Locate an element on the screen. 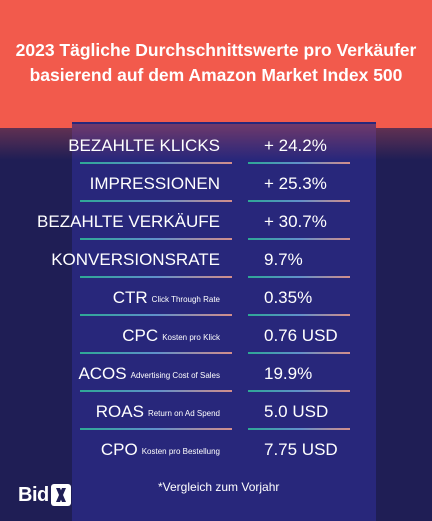  metric-value: 7.75 USD is located at coordinates (301, 449).